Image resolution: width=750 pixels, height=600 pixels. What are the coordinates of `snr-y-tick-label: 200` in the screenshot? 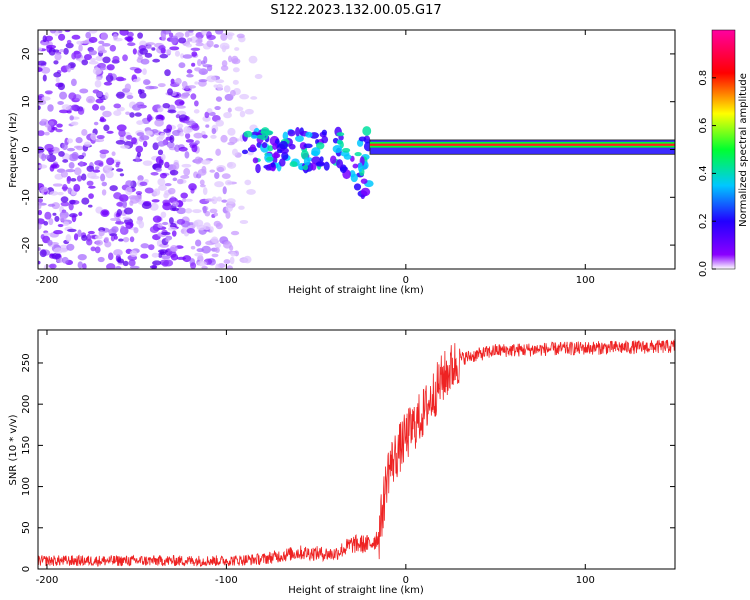 It's located at (26, 404).